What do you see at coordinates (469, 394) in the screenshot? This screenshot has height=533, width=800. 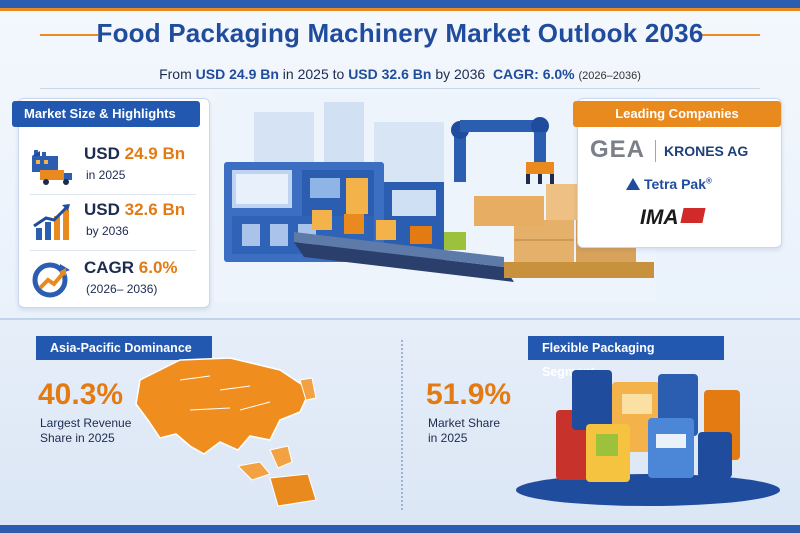 I see `flexible-value: 51.9%` at bounding box center [469, 394].